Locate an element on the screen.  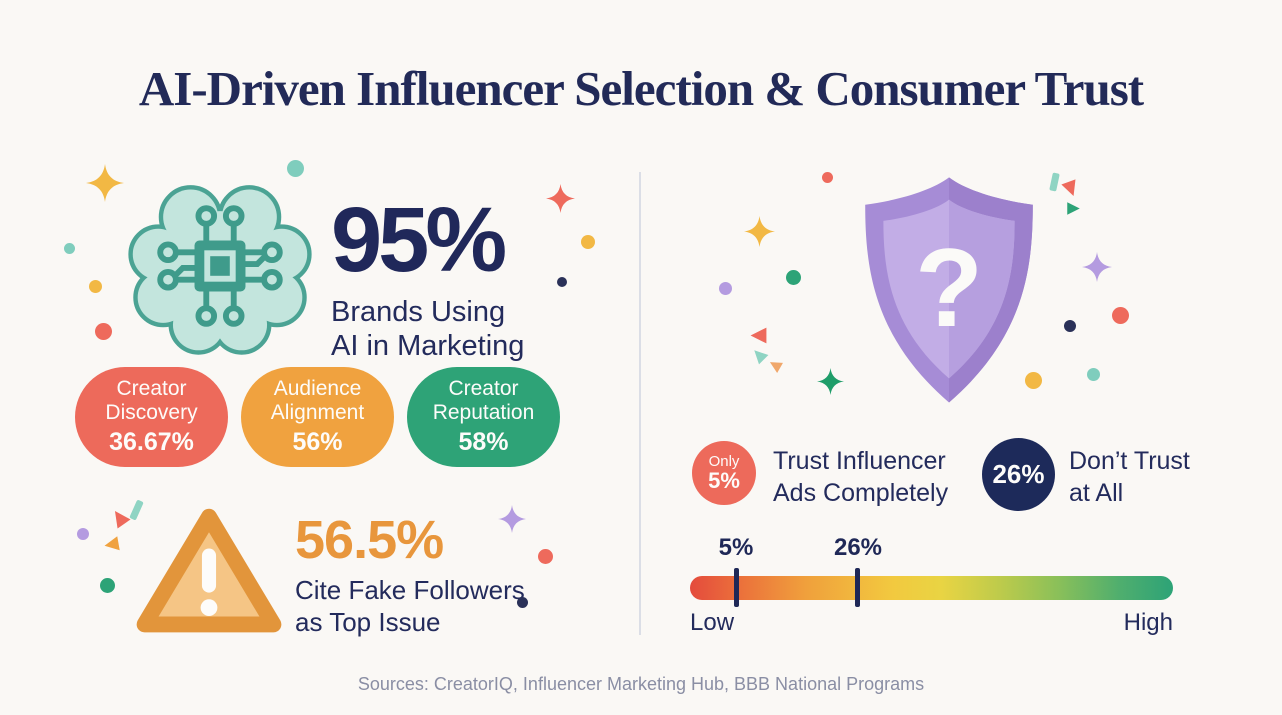
scale-high-label: High is located at coordinates (1148, 622).